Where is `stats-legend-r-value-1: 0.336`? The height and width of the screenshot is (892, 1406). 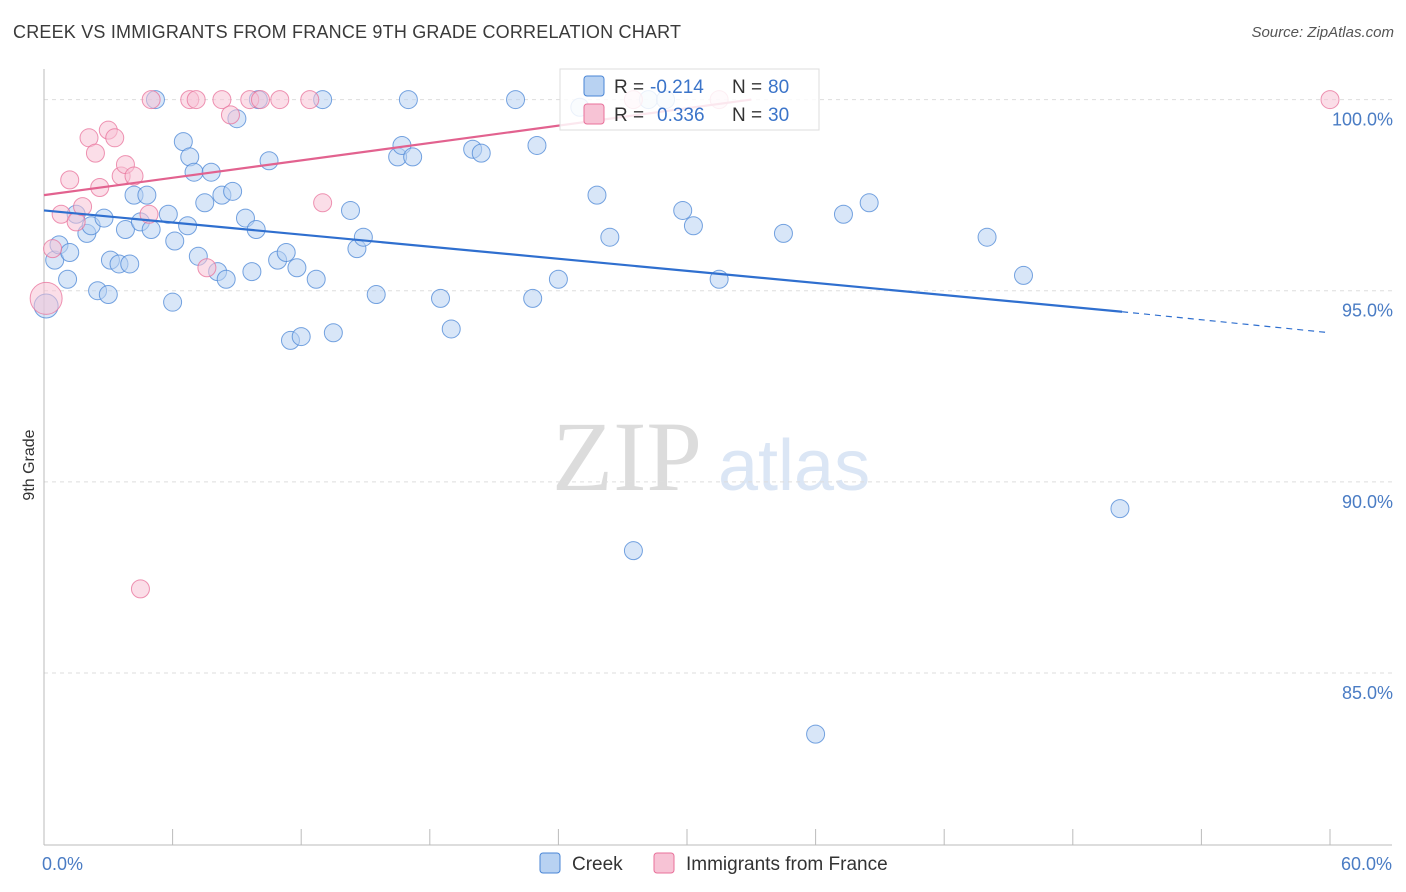 stats-legend-r-value-1: 0.336 is located at coordinates (681, 115).